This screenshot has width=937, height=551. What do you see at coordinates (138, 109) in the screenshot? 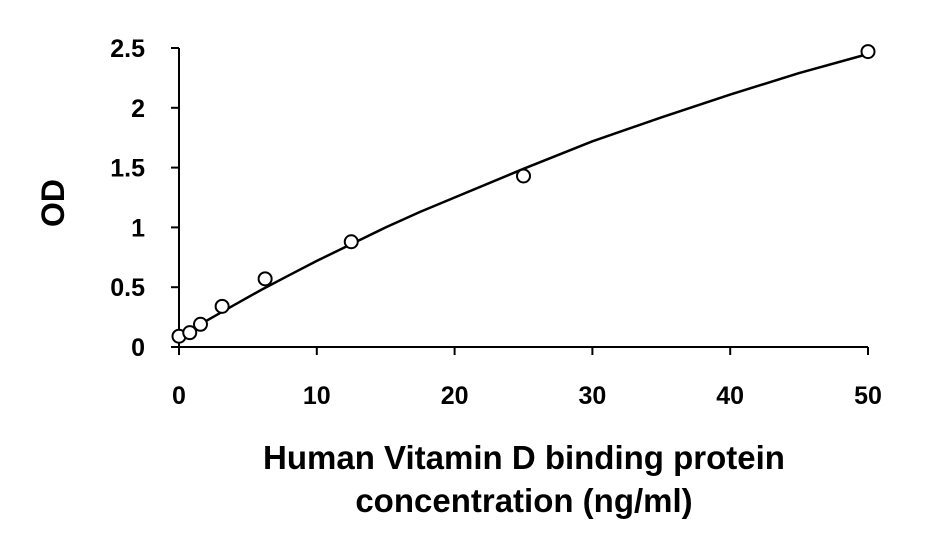
I see `y-tick-label: 2` at bounding box center [138, 109].